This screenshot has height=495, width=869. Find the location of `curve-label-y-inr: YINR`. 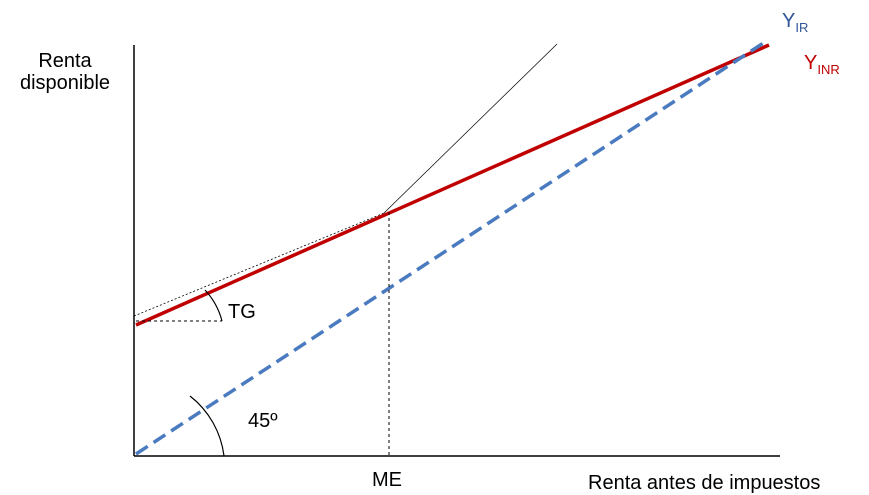

curve-label-y-inr: YINR is located at coordinates (822, 64).